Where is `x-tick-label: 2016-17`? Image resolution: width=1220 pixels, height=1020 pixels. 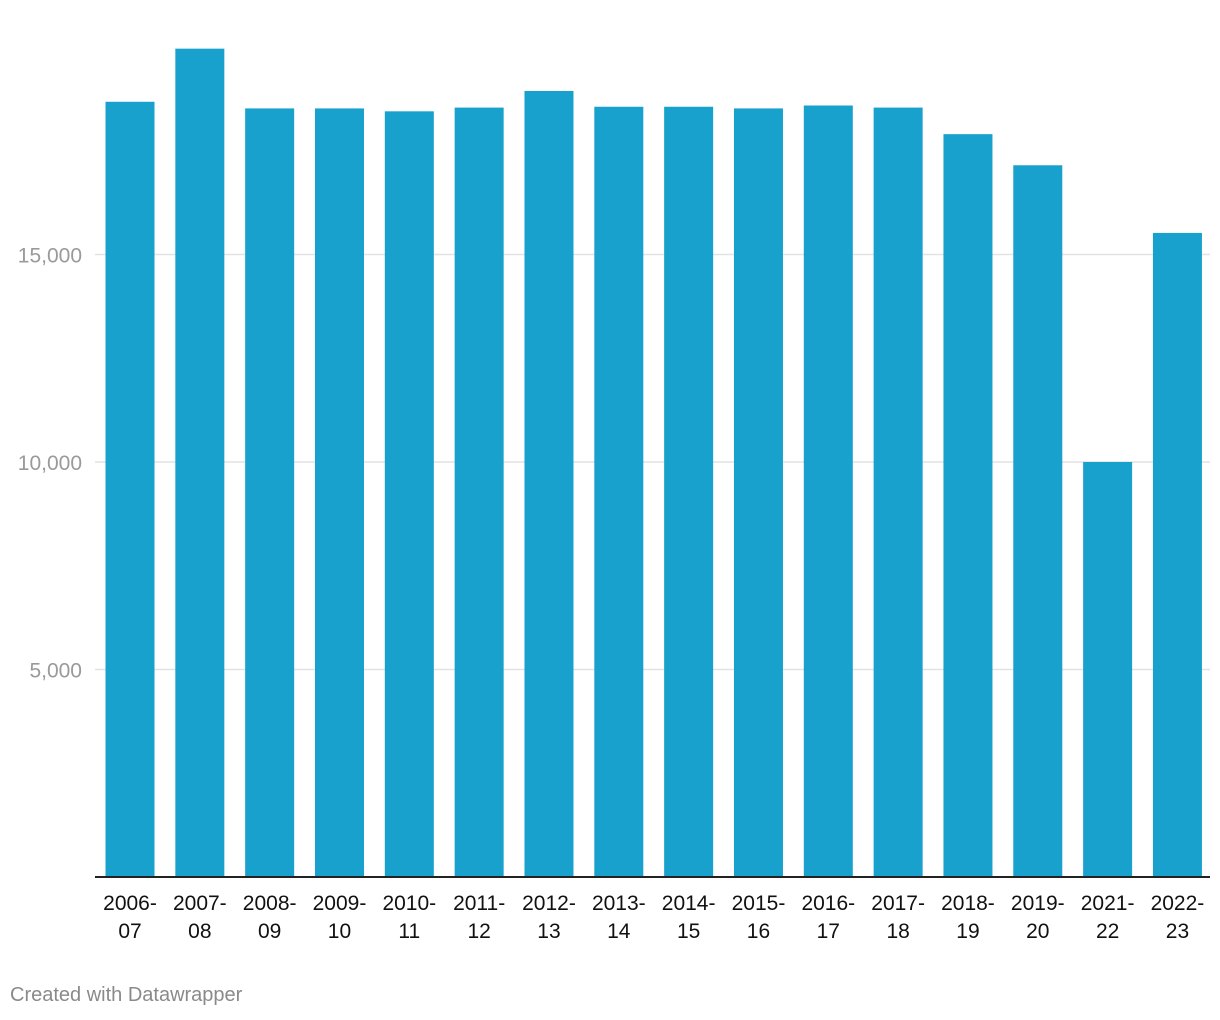 x-tick-label: 2016-17 is located at coordinates (828, 917).